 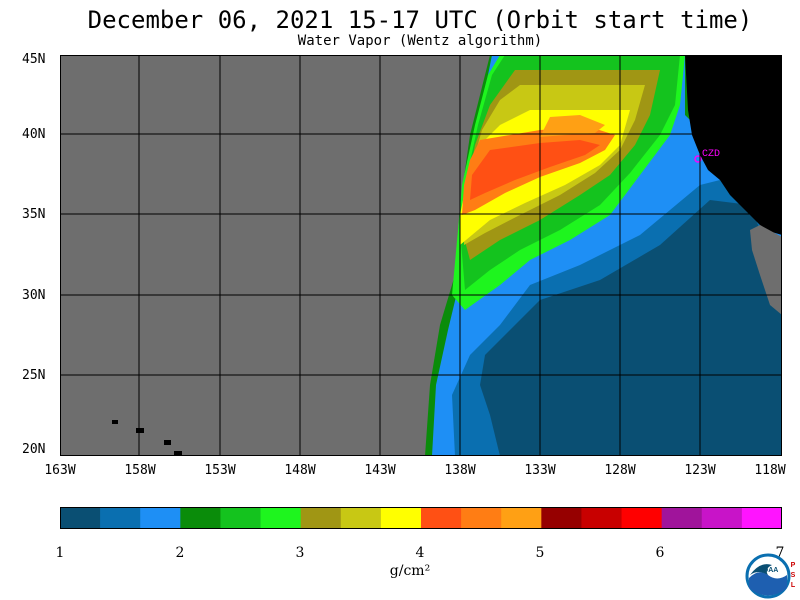 What do you see at coordinates (793, 565) in the screenshot?
I see `logo-side-letter: P` at bounding box center [793, 565].